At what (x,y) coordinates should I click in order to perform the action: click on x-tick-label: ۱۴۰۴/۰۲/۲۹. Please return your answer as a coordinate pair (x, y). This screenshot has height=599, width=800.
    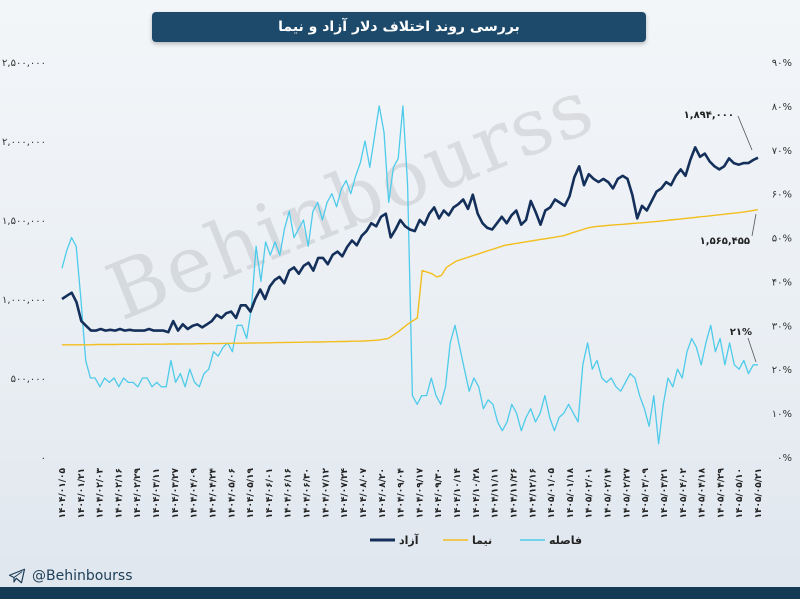
    Looking at the image, I should click on (138, 493).